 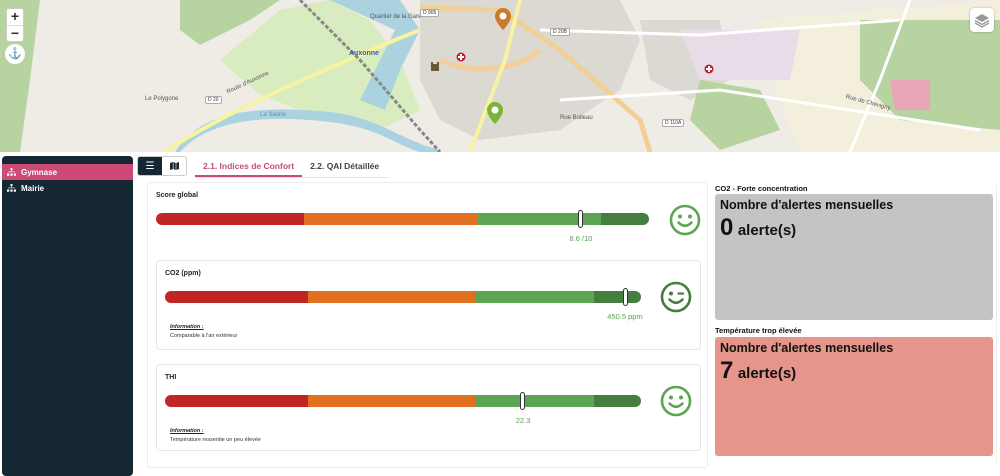 What do you see at coordinates (364, 53) in the screenshot?
I see `map-label-town: Auxonne` at bounding box center [364, 53].